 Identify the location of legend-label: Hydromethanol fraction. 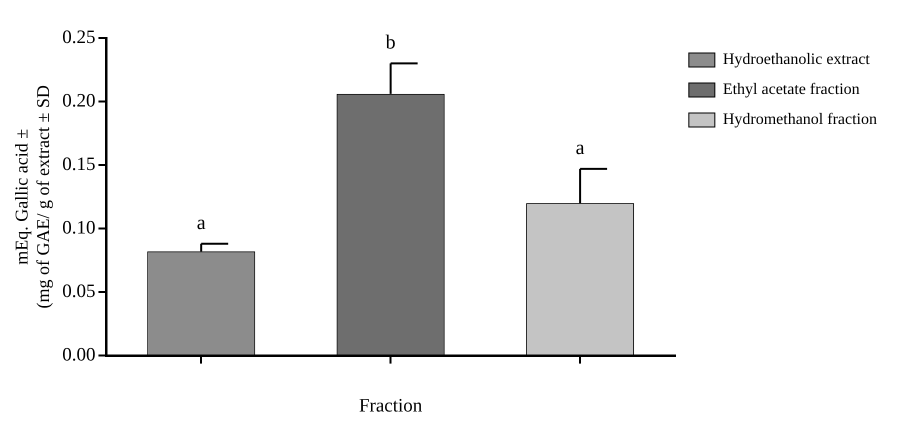
(799, 119).